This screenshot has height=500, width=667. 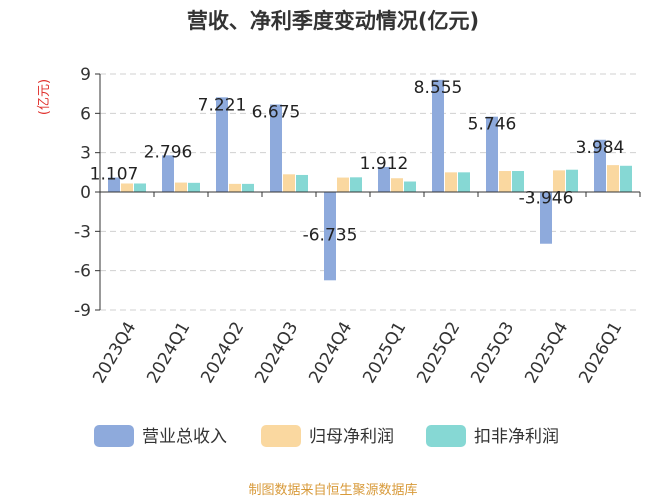 What do you see at coordinates (302, 183) in the screenshot?
I see `bar-2024Q3-s2` at bounding box center [302, 183].